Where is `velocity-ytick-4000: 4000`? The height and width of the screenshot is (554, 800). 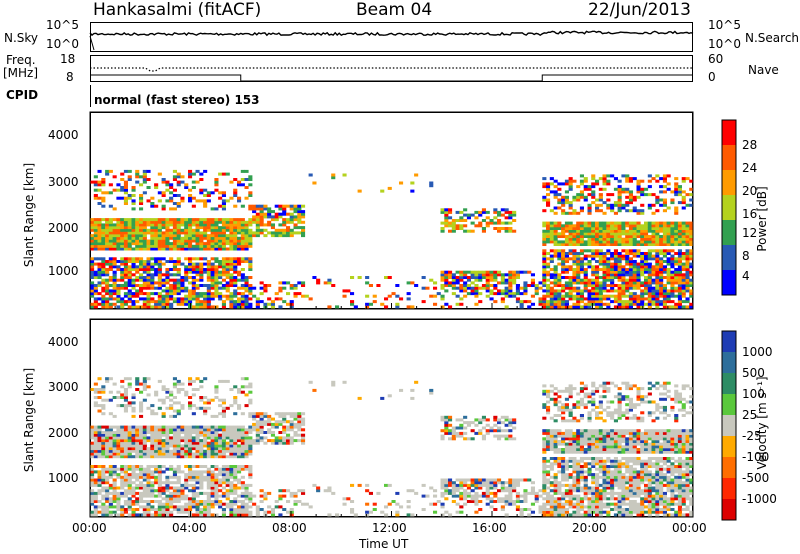 velocity-ytick-4000: 4000 is located at coordinates (63, 342).